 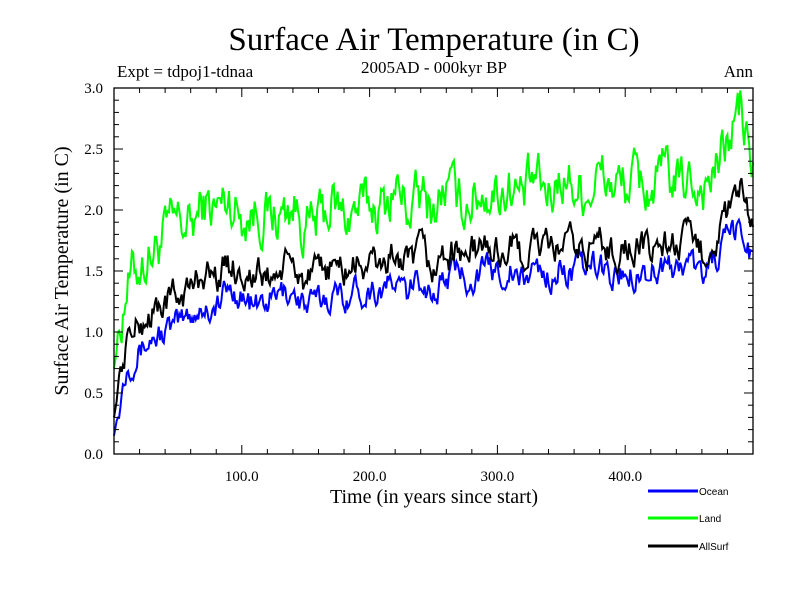 What do you see at coordinates (185, 71) in the screenshot?
I see `experiment-label: Expt = tdpoj1-tdnaa` at bounding box center [185, 71].